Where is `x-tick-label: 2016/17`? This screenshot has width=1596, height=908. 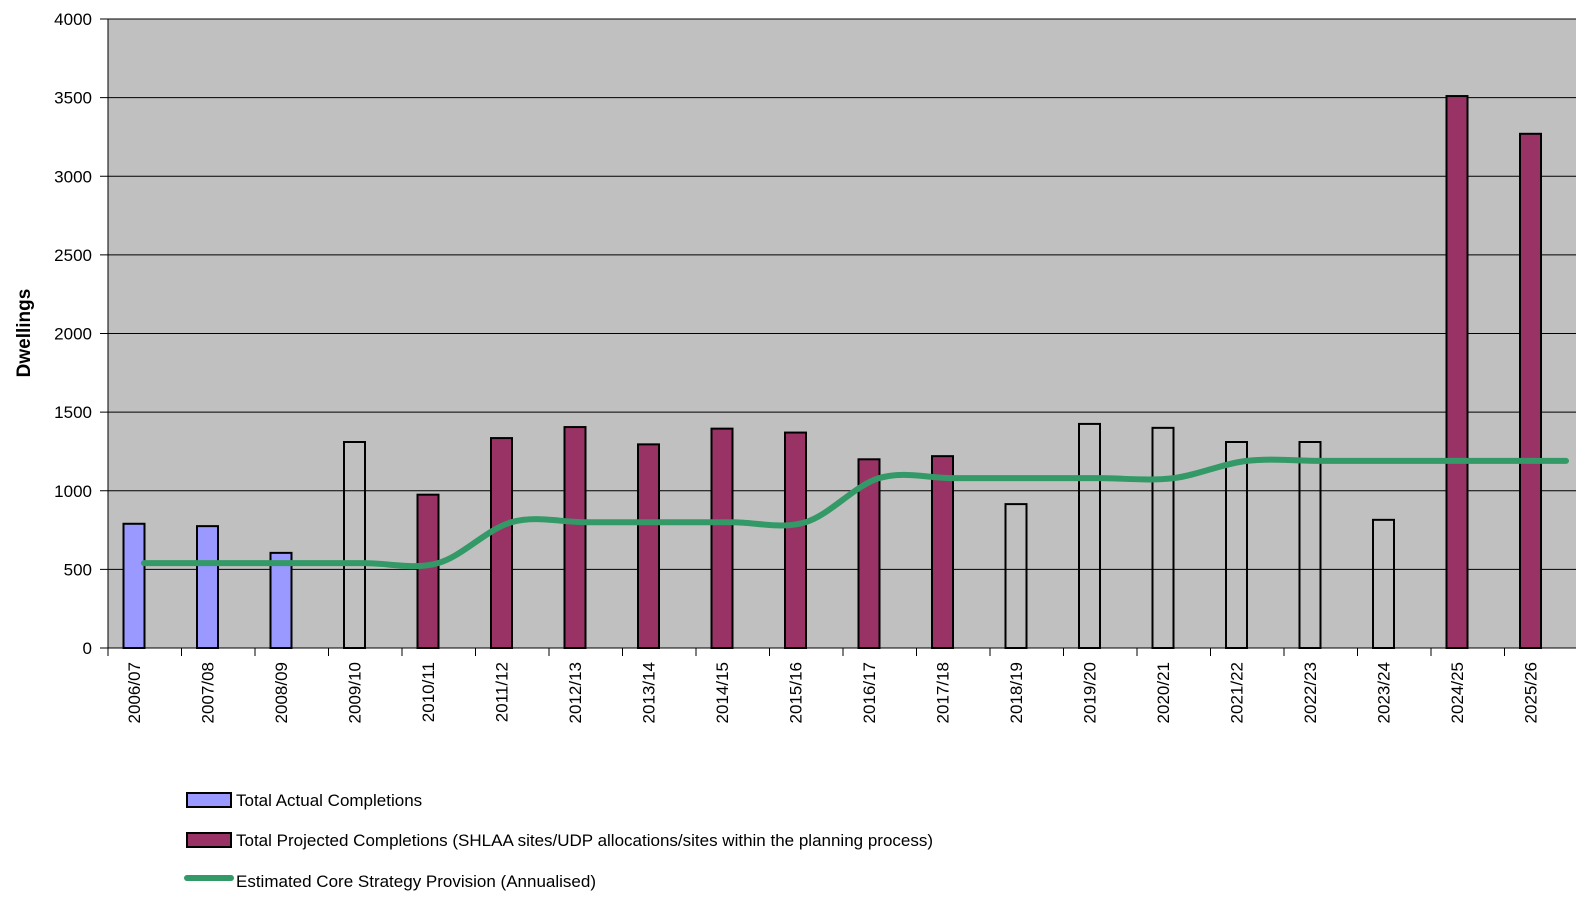 x-tick-label: 2016/17 is located at coordinates (869, 692).